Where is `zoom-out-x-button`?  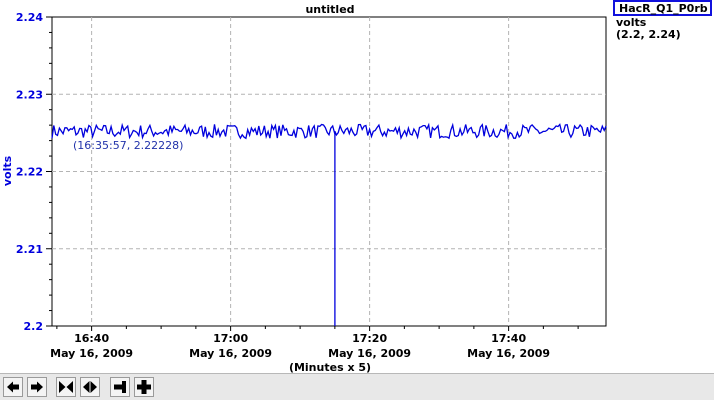
zoom-out-x-button is located at coordinates (90, 387).